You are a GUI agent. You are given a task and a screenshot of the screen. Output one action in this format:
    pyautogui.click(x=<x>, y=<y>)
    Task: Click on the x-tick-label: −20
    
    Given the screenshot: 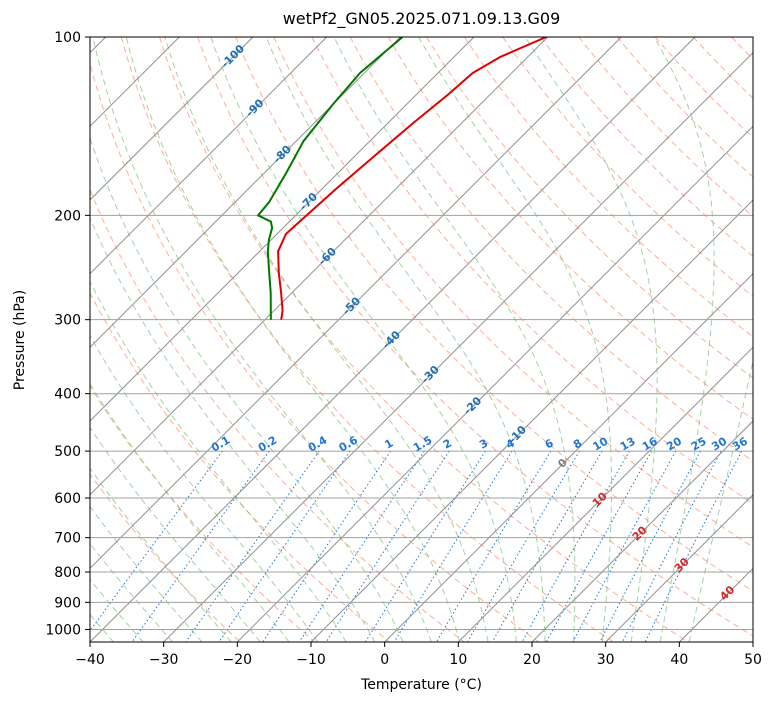 What is the action you would take?
    pyautogui.click(x=238, y=660)
    